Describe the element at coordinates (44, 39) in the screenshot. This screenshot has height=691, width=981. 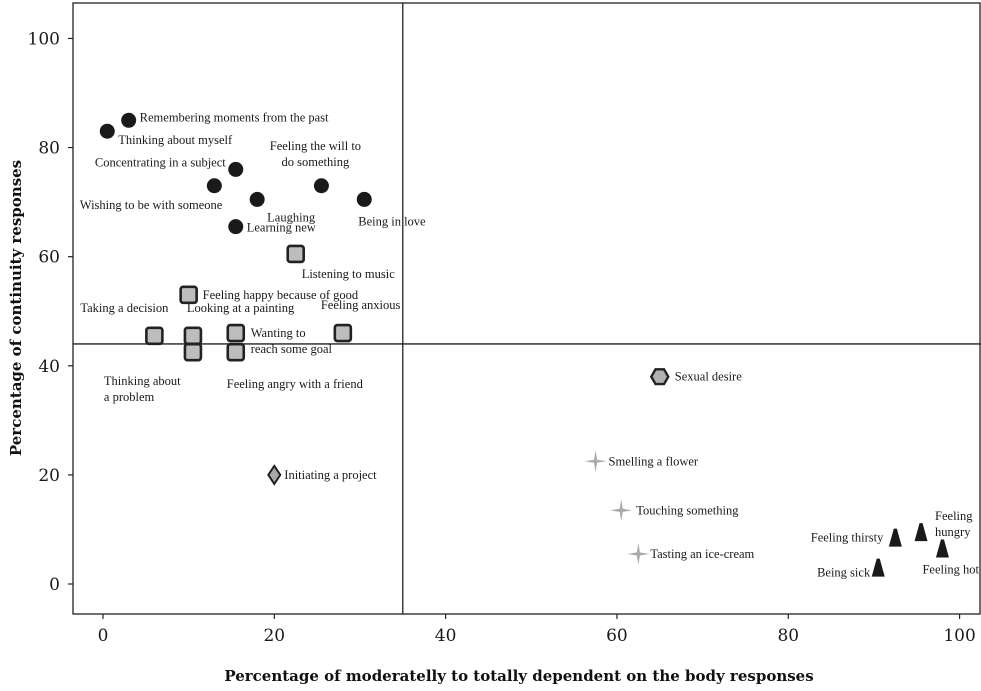
I see `y-tick-label-100: 100` at that location.